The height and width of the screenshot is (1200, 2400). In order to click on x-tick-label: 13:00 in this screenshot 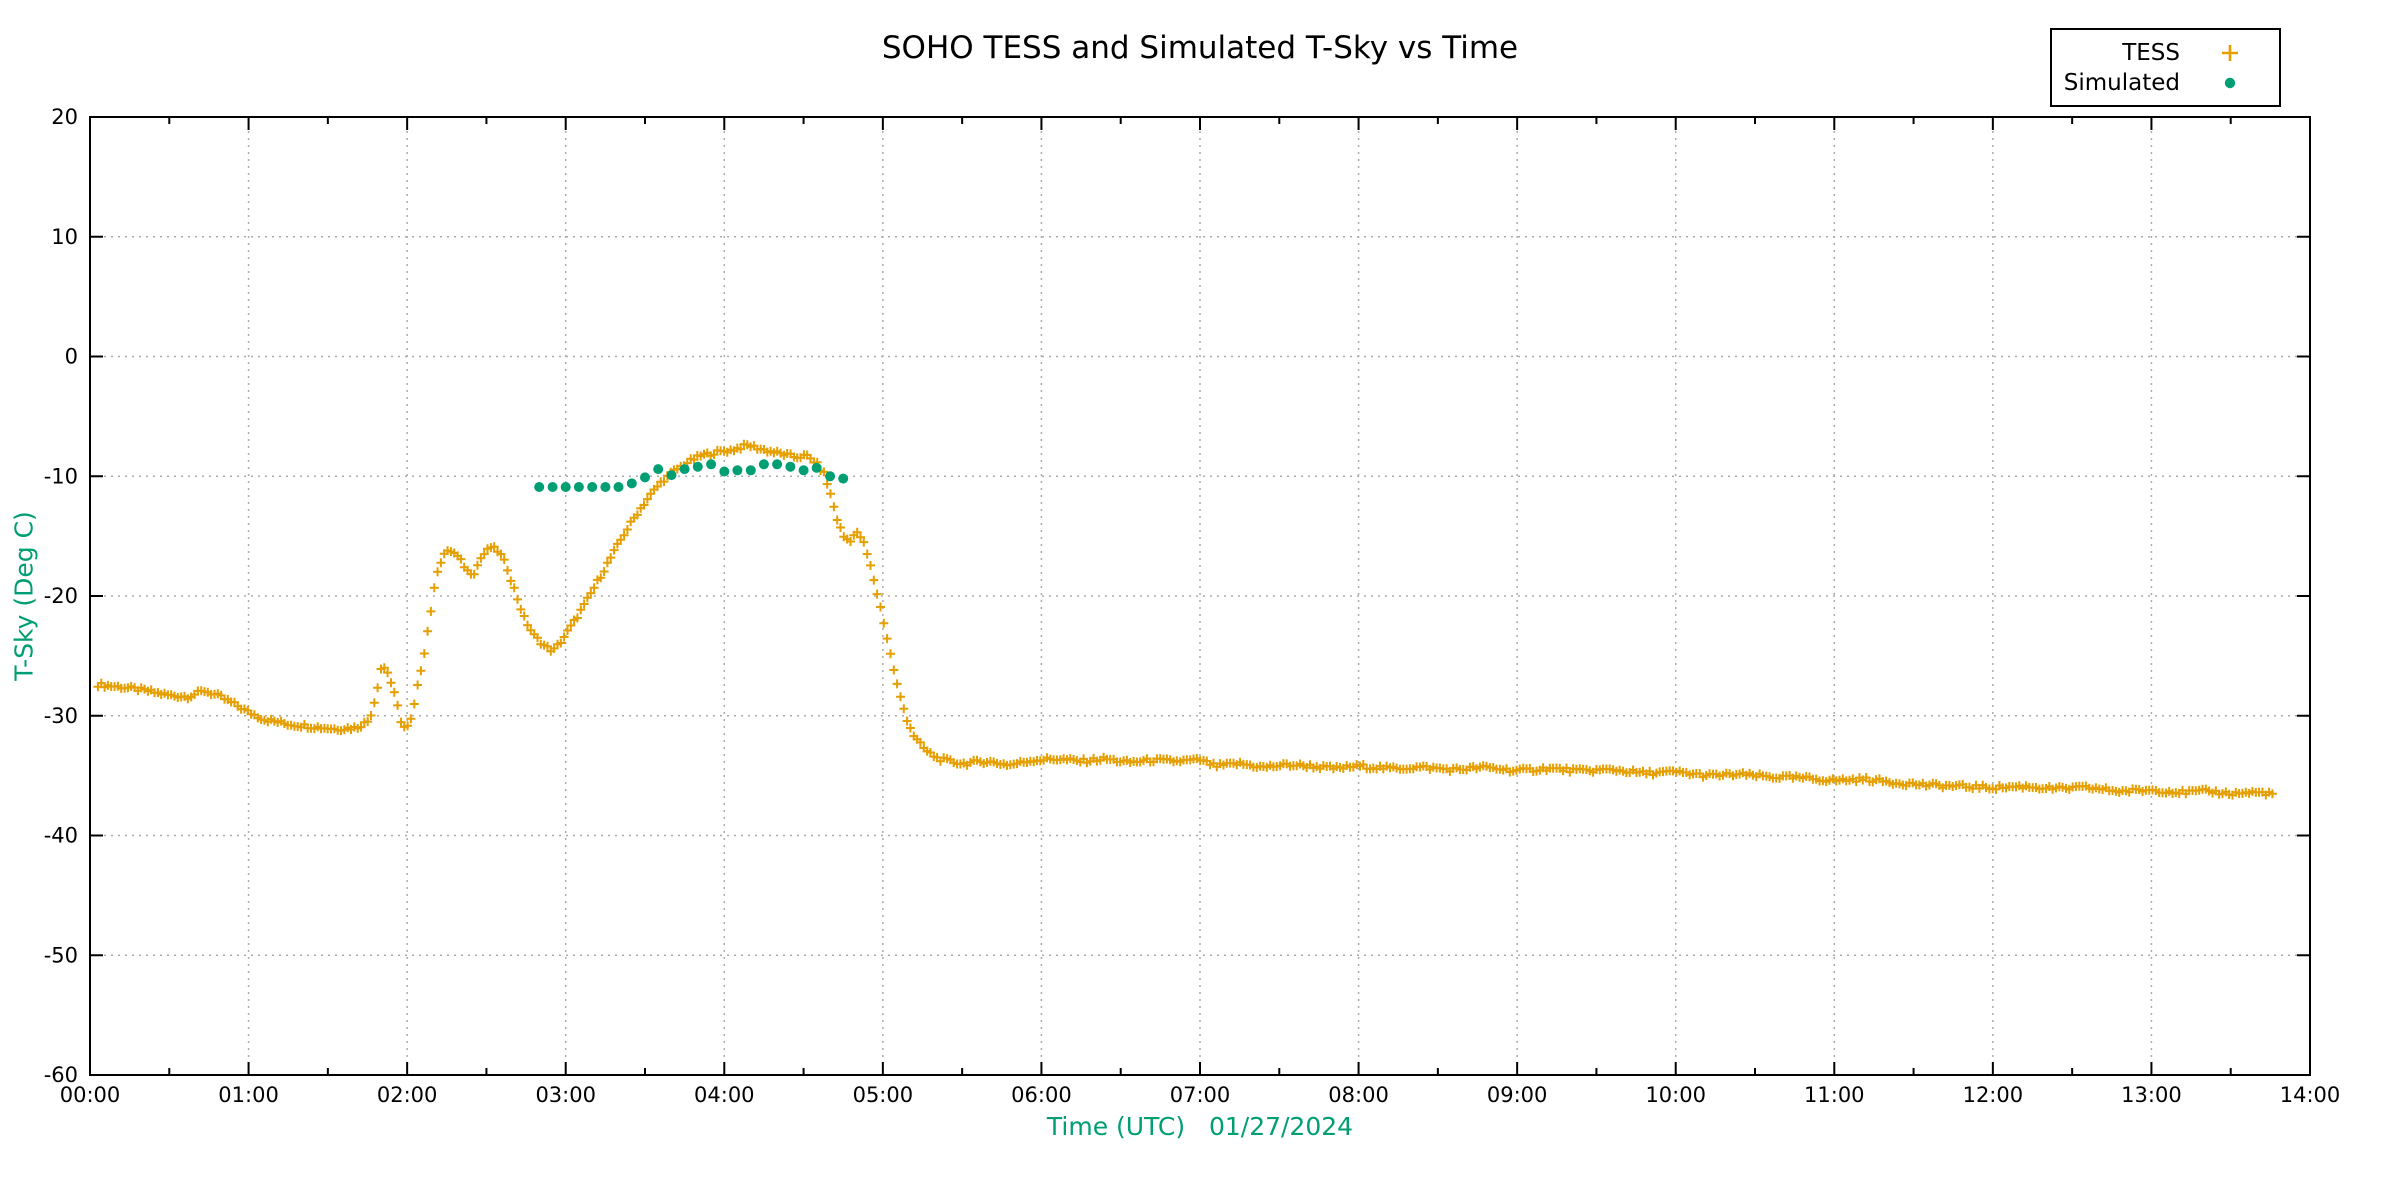, I will do `click(2151, 1095)`.